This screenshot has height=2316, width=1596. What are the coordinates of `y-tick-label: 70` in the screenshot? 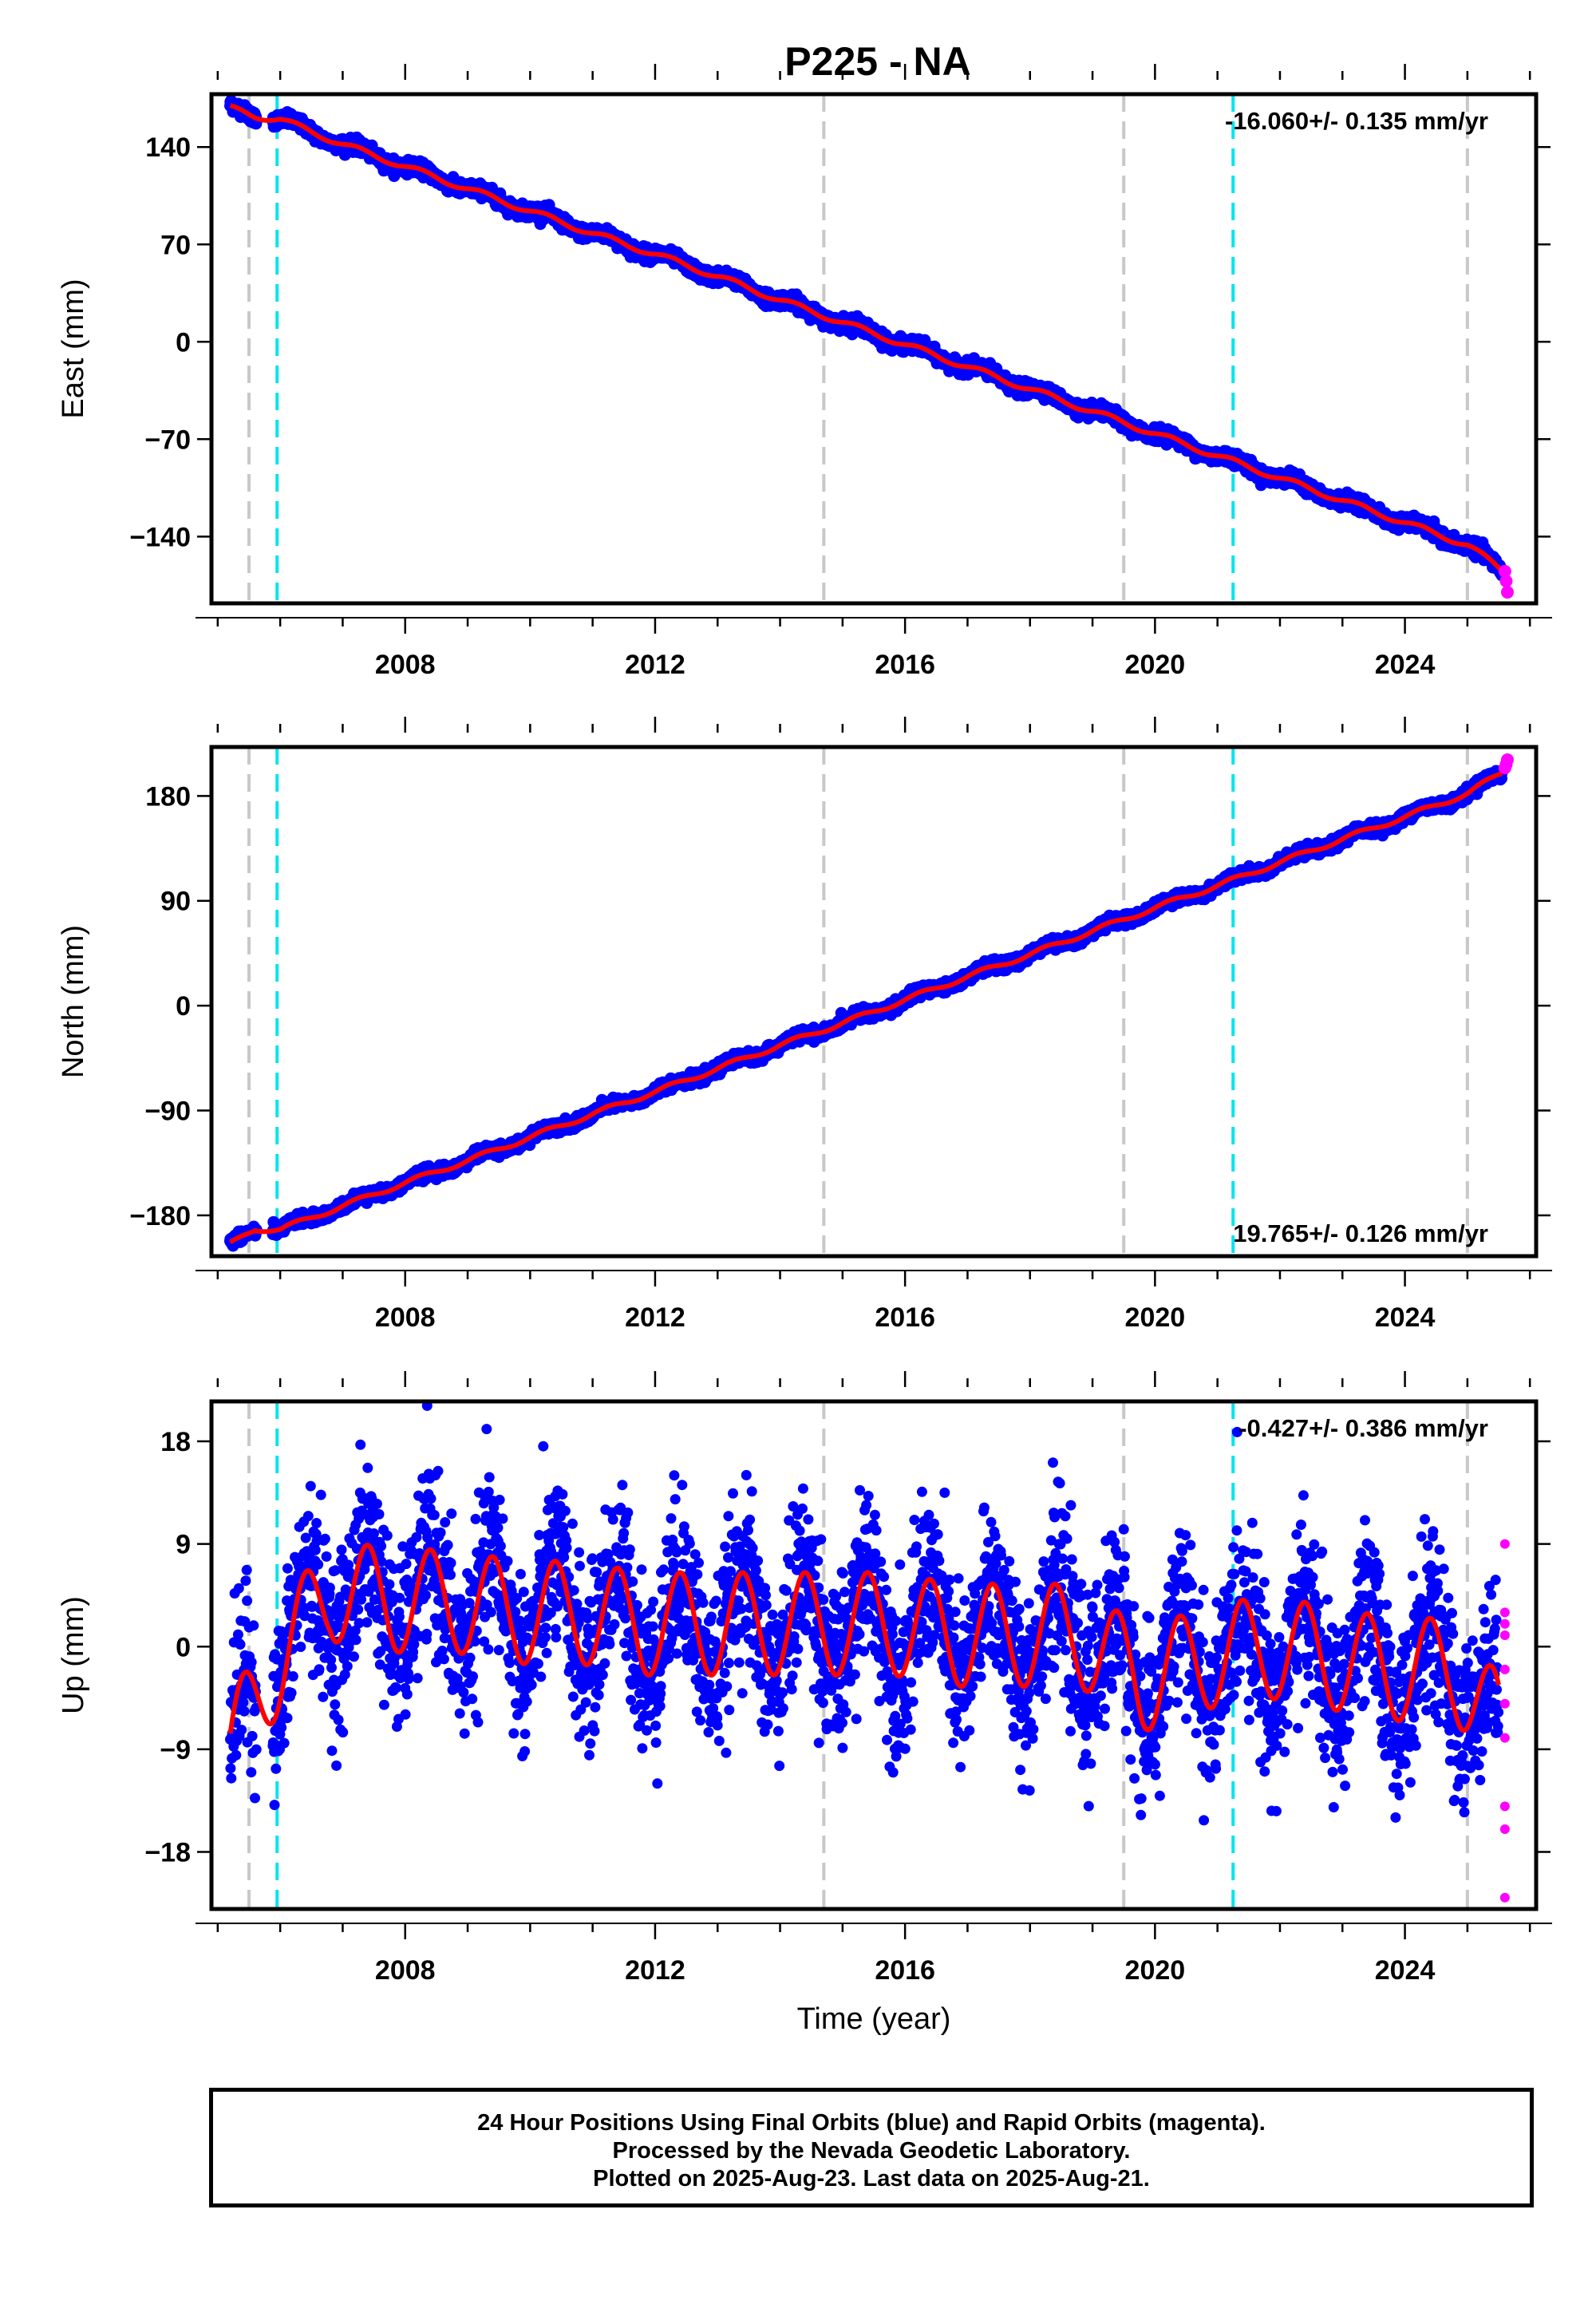 It's located at (175, 245).